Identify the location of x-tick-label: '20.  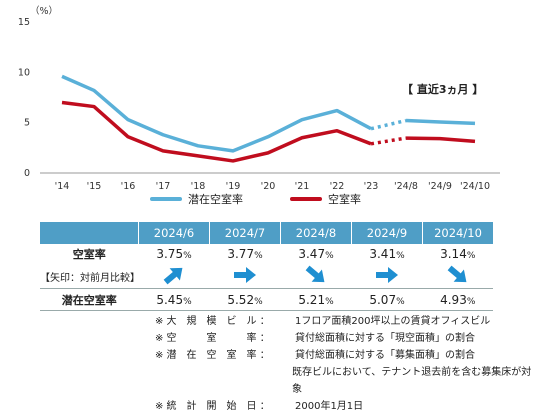
(268, 186).